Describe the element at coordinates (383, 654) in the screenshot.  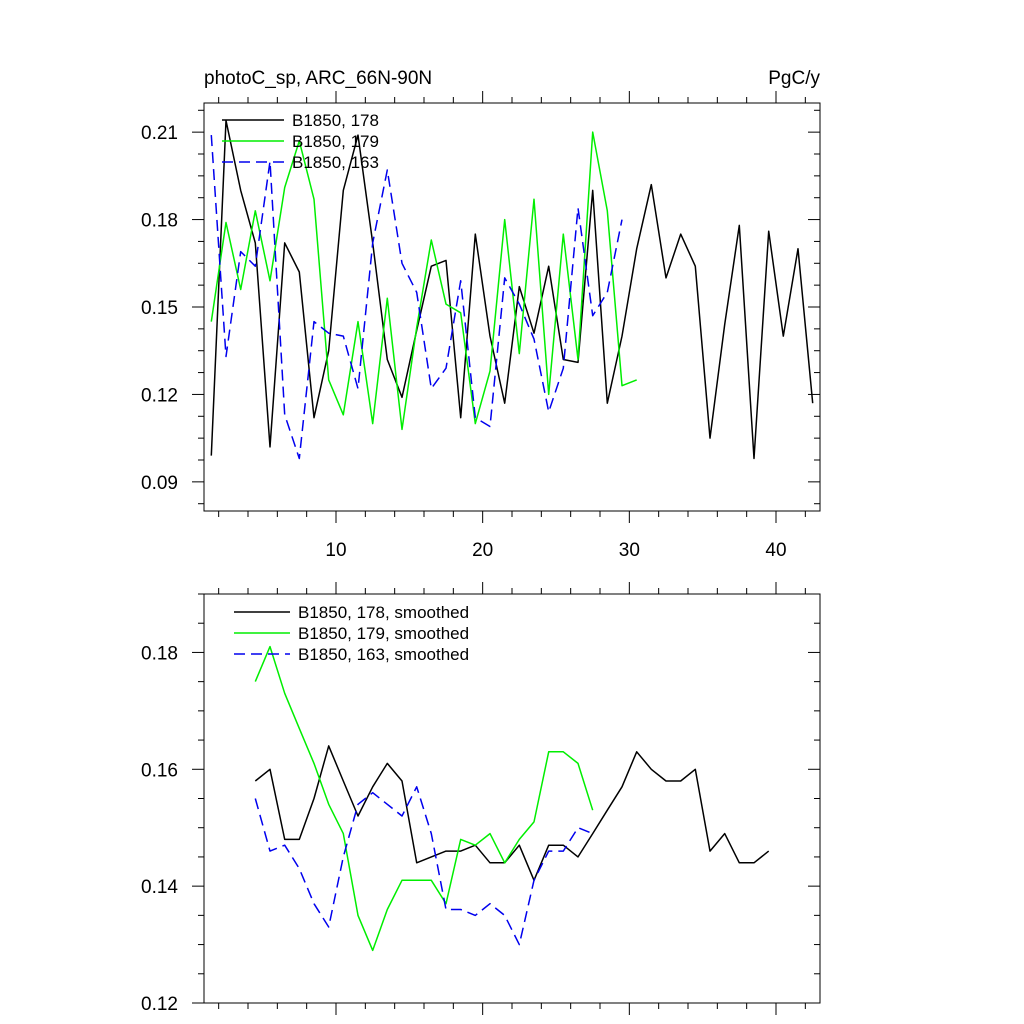
I see `legend-label-3: B1850, 163, smoothed` at that location.